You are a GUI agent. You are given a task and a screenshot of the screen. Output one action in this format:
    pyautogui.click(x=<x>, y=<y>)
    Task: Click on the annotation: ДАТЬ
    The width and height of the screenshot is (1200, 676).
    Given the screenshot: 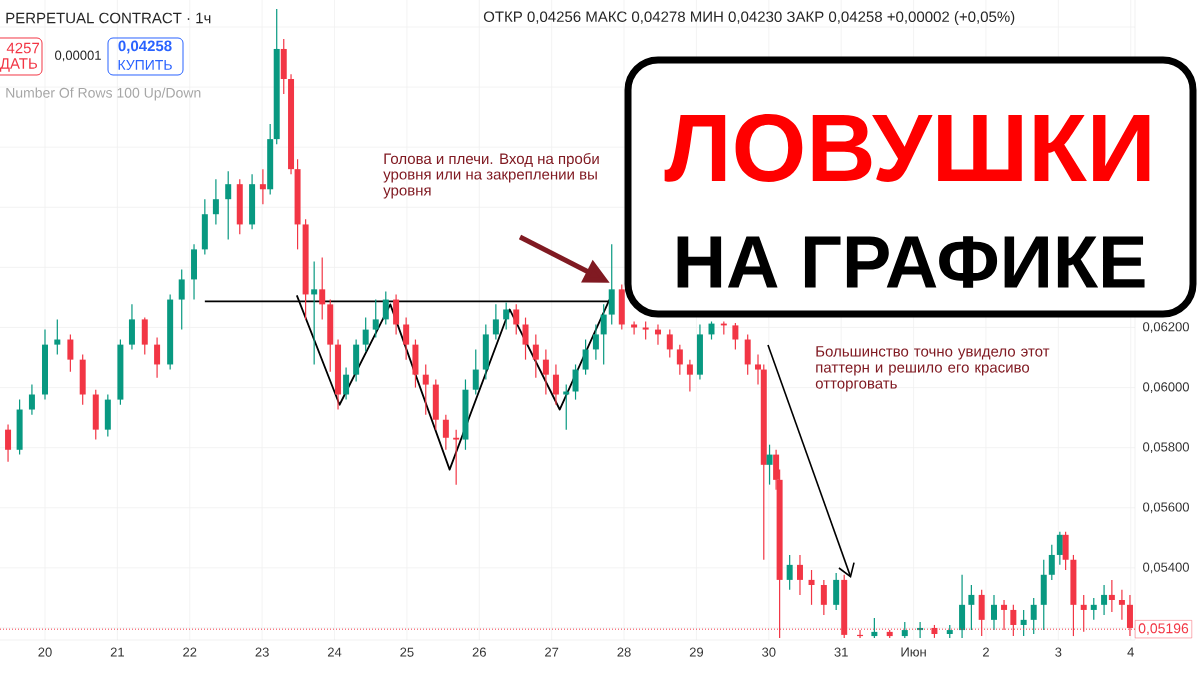 What is the action you would take?
    pyautogui.click(x=19, y=65)
    